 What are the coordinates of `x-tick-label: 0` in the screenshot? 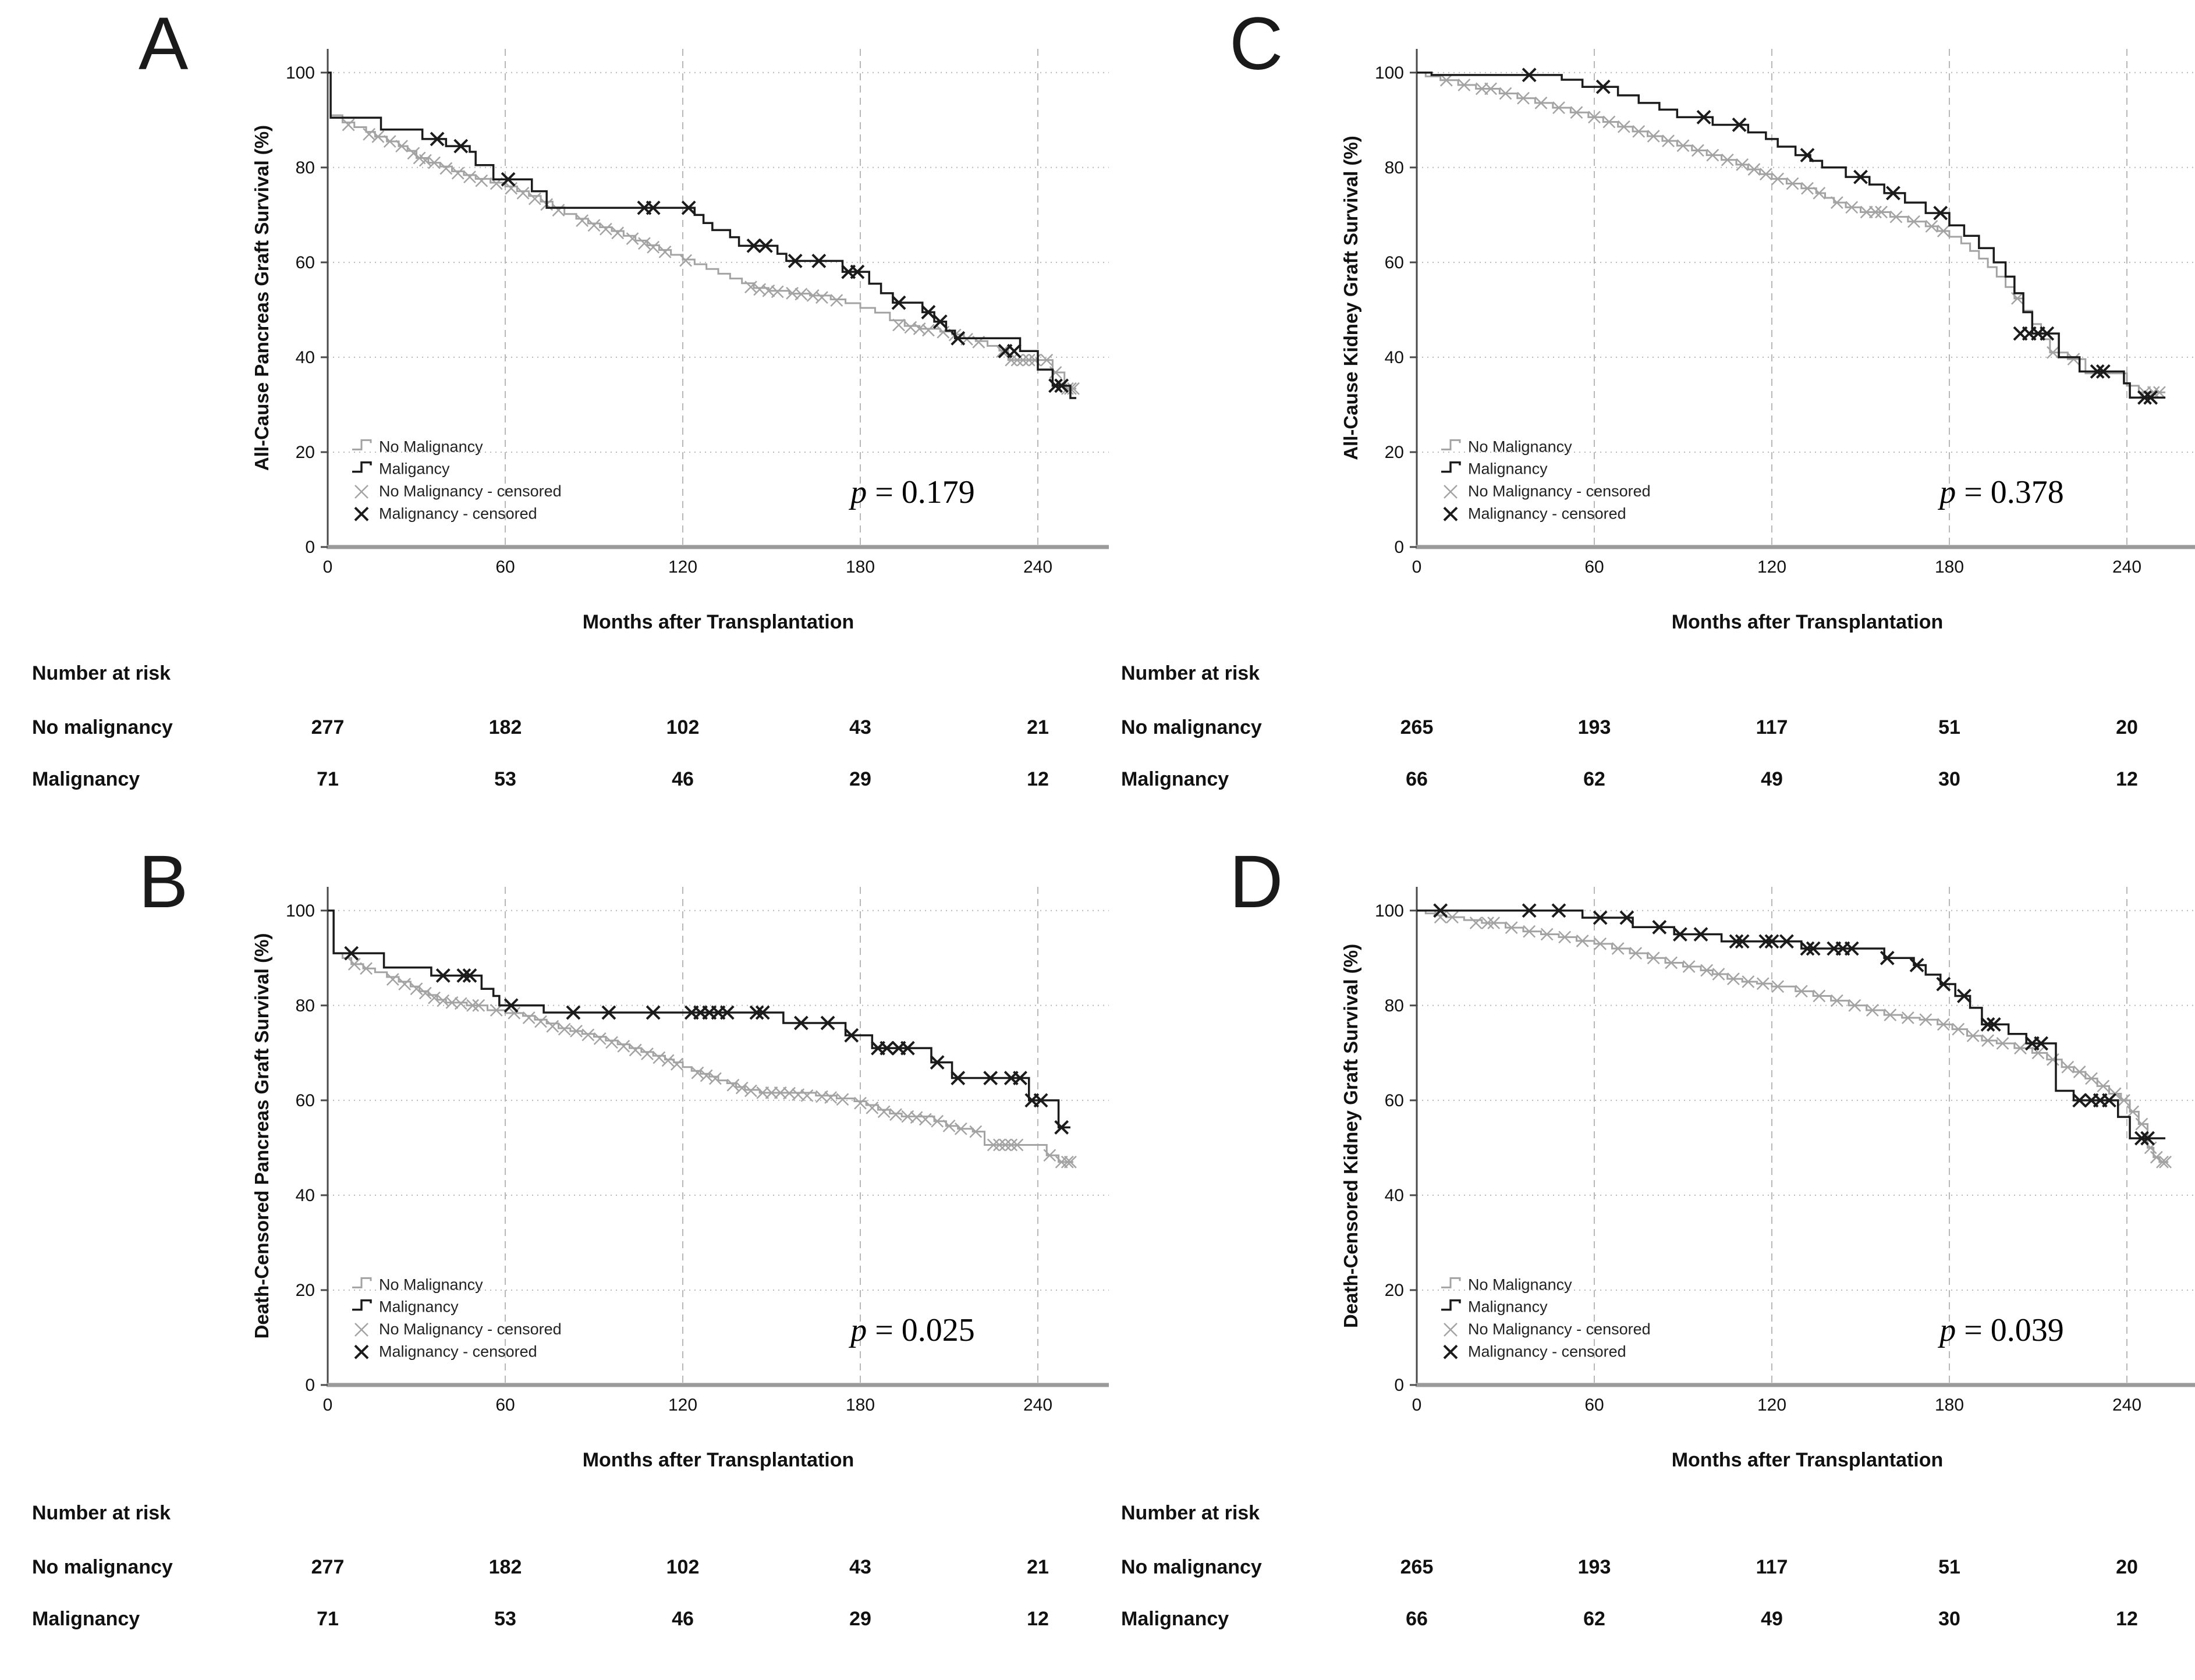 It's located at (328, 1405).